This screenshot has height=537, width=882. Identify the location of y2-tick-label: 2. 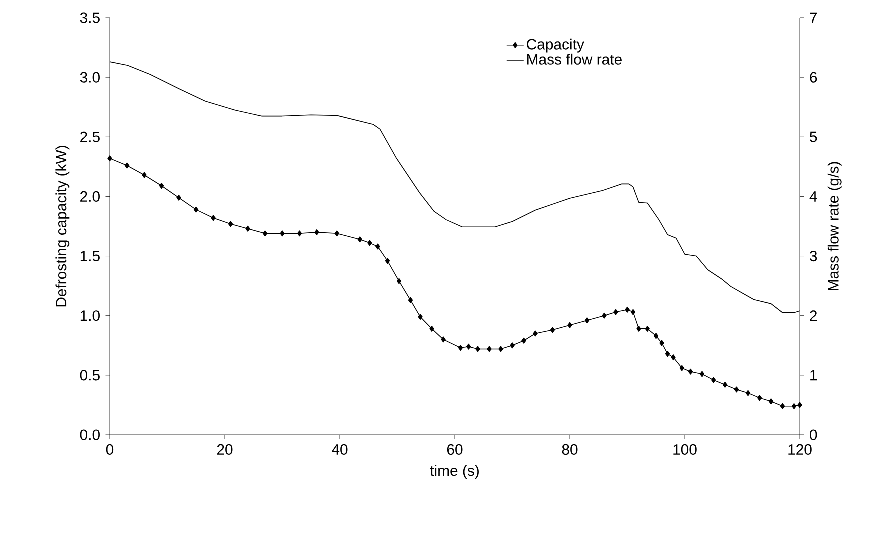
(814, 316).